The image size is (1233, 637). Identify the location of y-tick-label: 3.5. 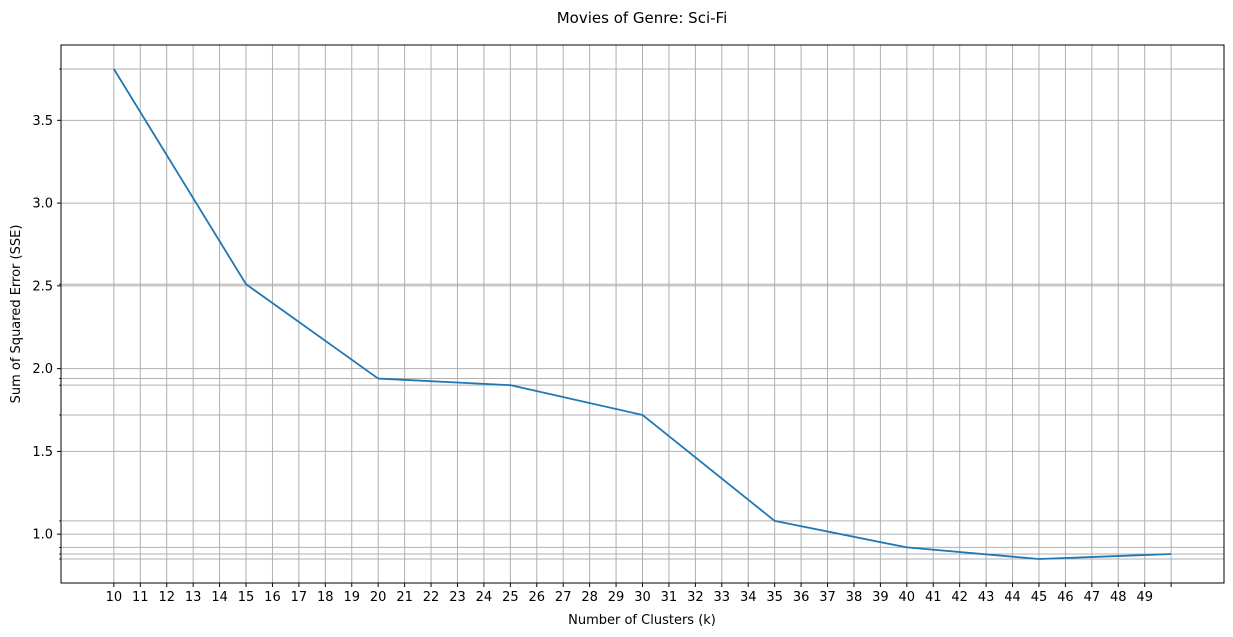
(42, 121).